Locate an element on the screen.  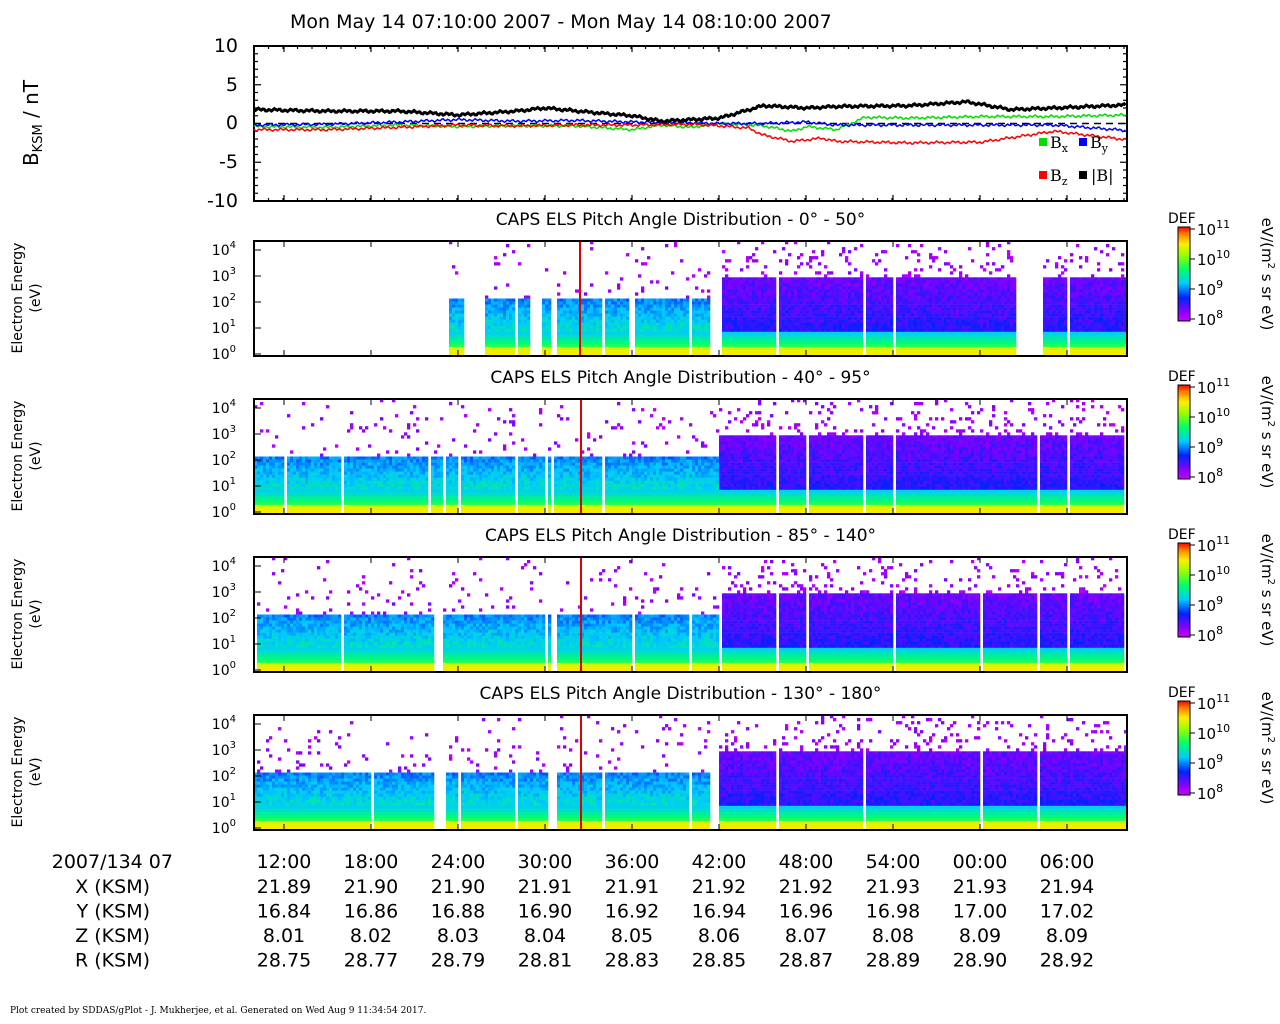
series-line-bz is located at coordinates (689, 133).